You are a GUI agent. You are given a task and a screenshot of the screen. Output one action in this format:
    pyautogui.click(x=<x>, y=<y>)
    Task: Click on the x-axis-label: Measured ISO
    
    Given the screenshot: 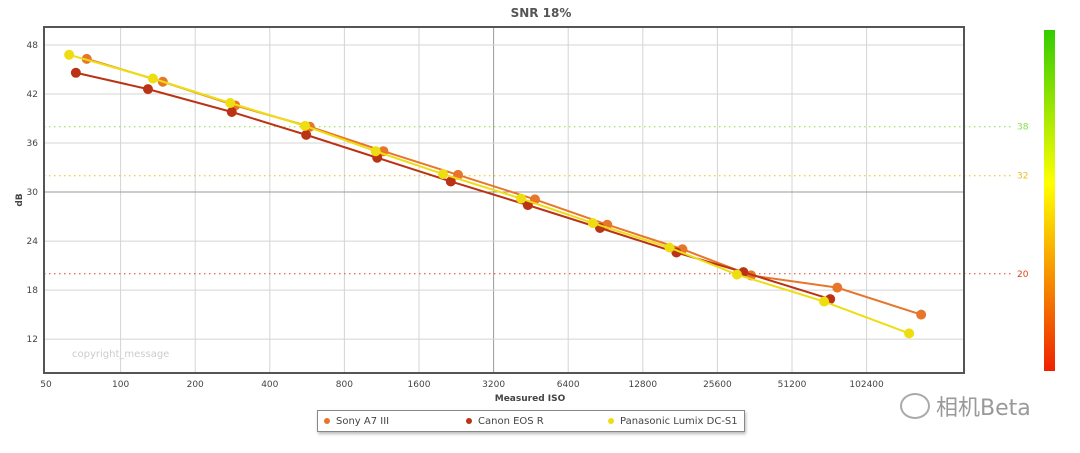 What is the action you would take?
    pyautogui.click(x=530, y=399)
    